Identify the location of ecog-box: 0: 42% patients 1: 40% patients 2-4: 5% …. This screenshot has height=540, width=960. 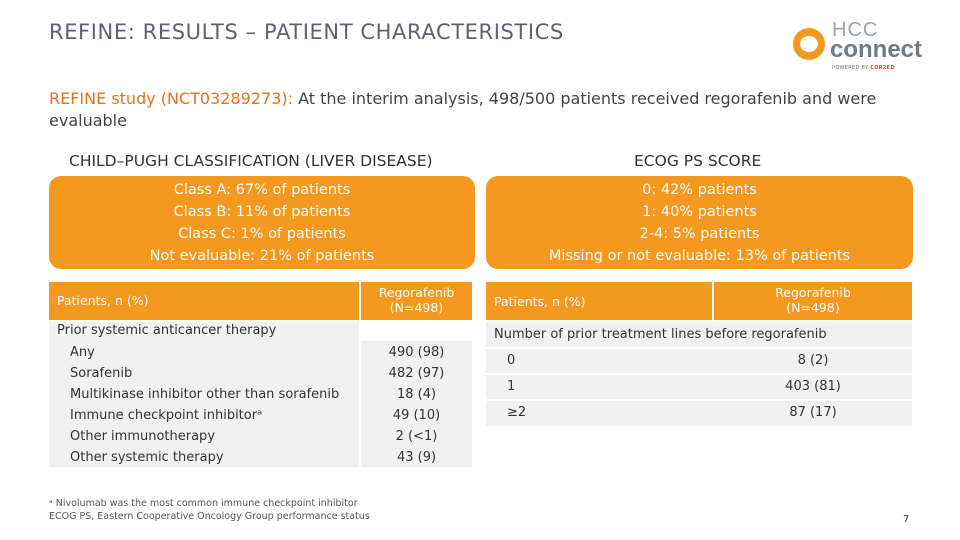
(699, 222).